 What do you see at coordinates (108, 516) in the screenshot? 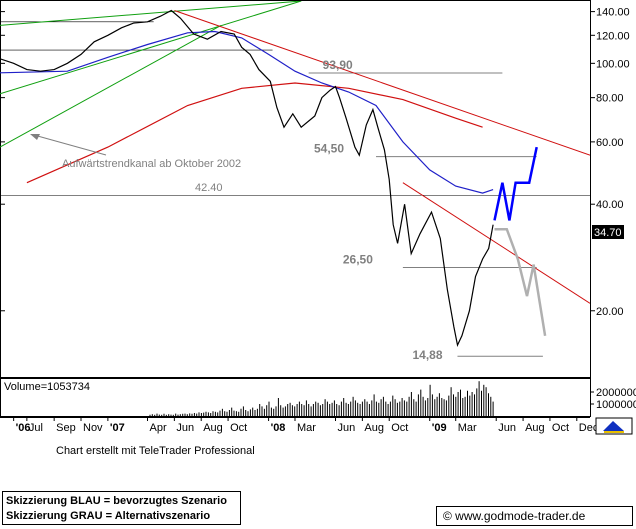
I see `legend-grey: Skizzierung GRAU = Alternativszenario` at bounding box center [108, 516].